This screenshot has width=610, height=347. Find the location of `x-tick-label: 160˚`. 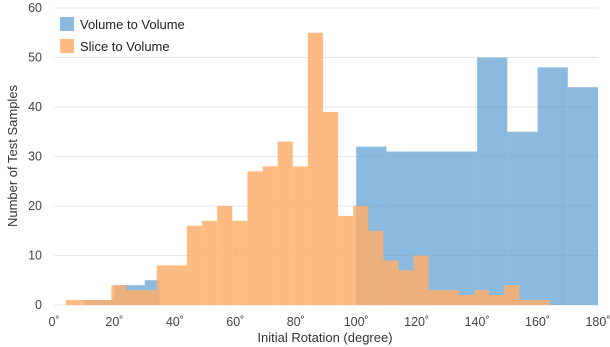

x-tick-label: 160˚ is located at coordinates (537, 322).